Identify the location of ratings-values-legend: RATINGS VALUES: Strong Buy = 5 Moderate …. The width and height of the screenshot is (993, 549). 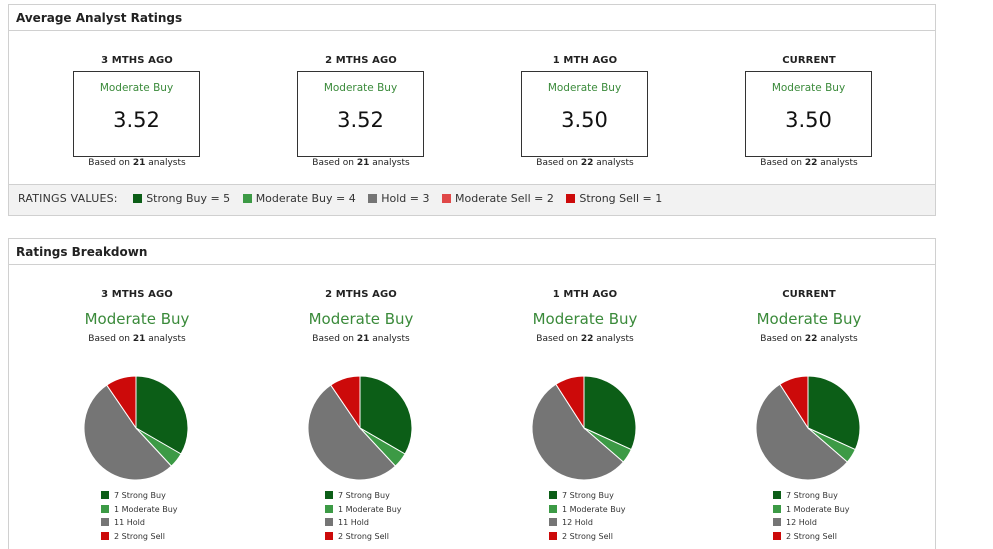
(472, 199).